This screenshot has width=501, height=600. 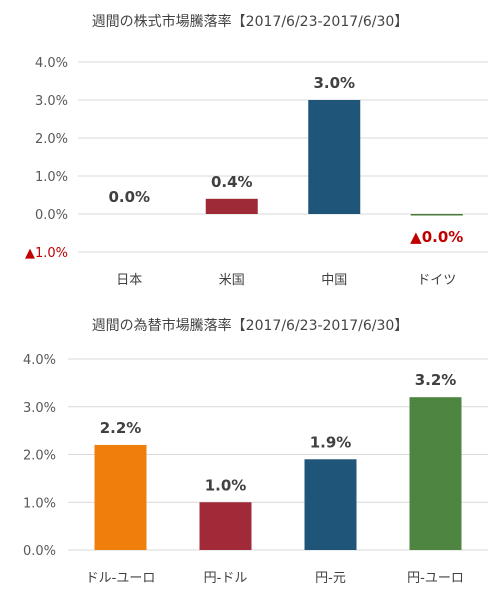 I want to click on data-label: 1.9%, so click(x=331, y=442).